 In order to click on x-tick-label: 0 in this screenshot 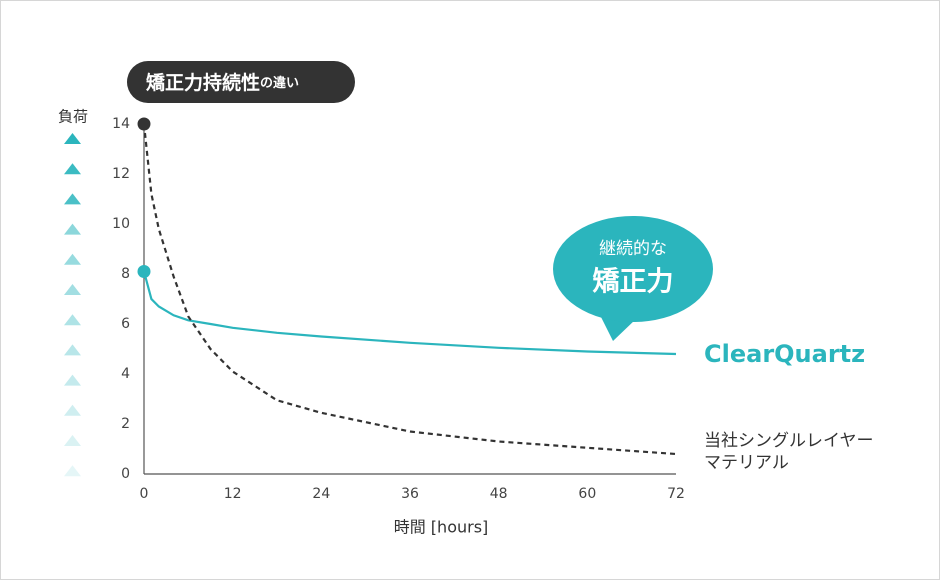, I will do `click(144, 494)`.